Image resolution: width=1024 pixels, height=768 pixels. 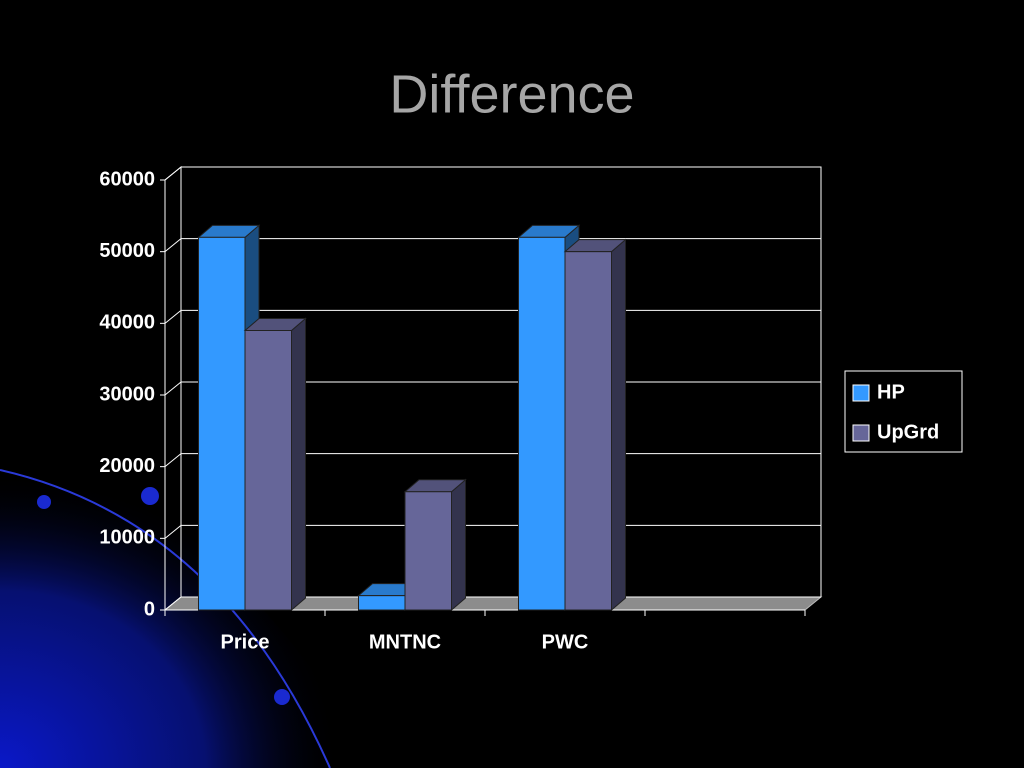 I want to click on y-tick-label: 0, so click(x=149, y=609).